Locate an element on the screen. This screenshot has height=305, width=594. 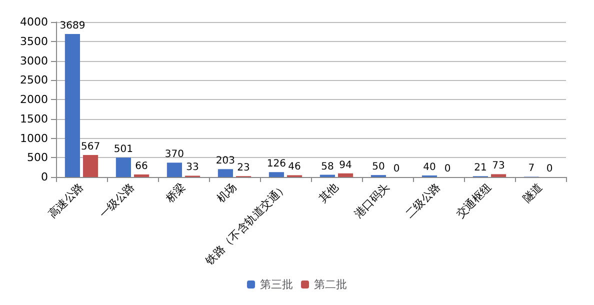
data-label: 40 is located at coordinates (429, 167).